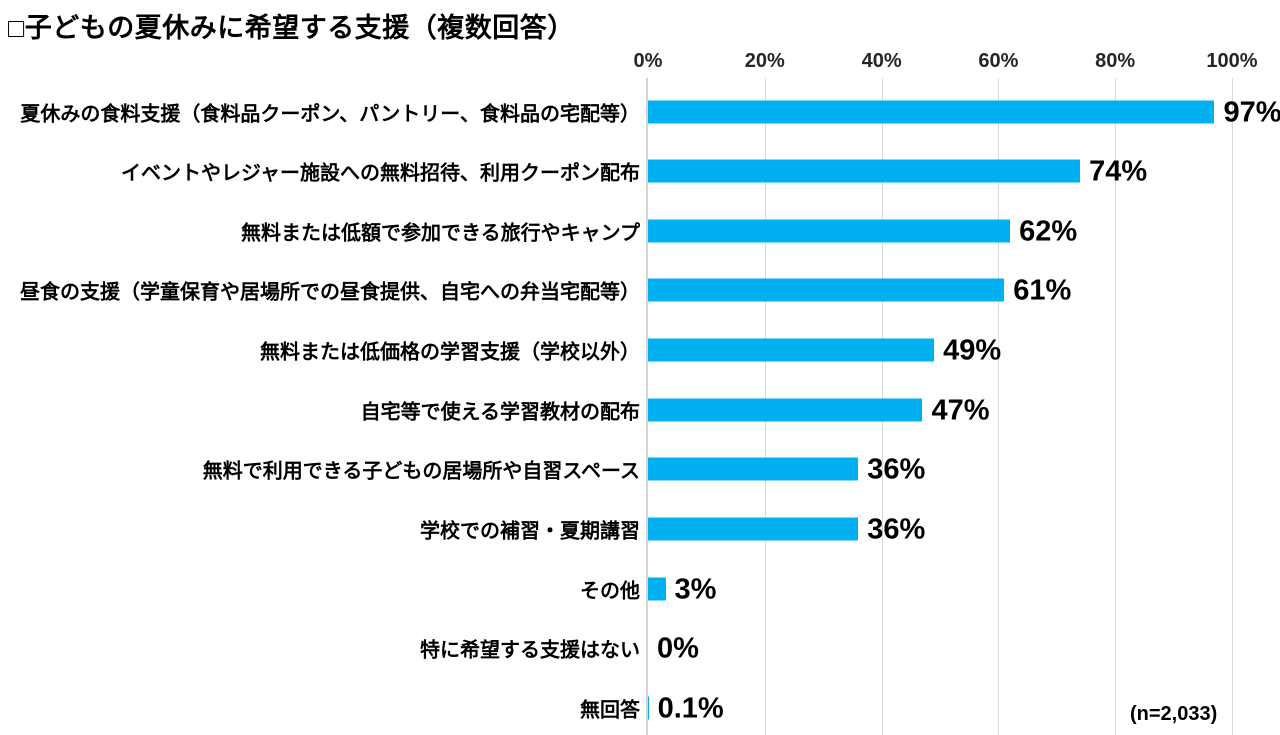  Describe the element at coordinates (530, 531) in the screenshot. I see `category-label: 学校での補習・夏期講習` at that location.